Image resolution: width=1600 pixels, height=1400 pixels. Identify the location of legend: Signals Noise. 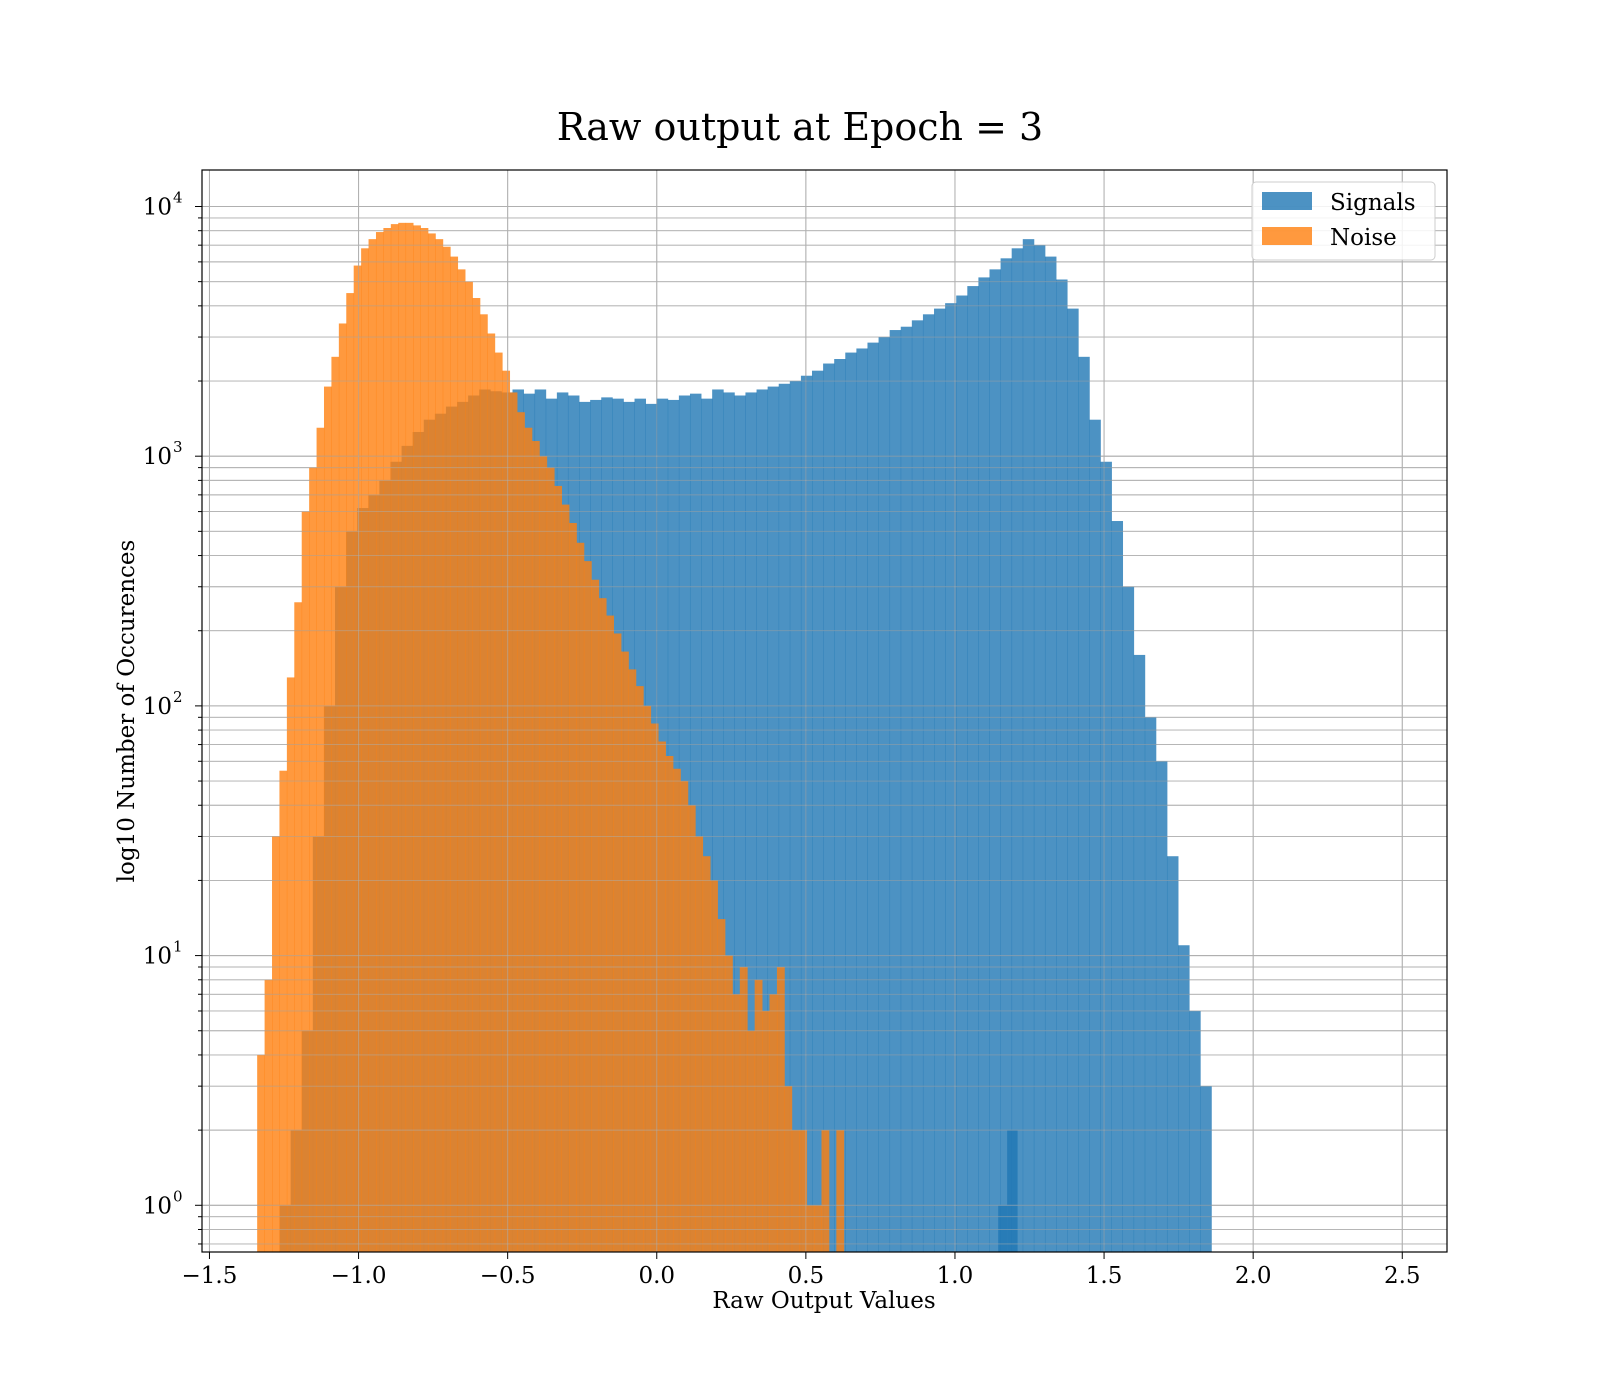
(1343, 221).